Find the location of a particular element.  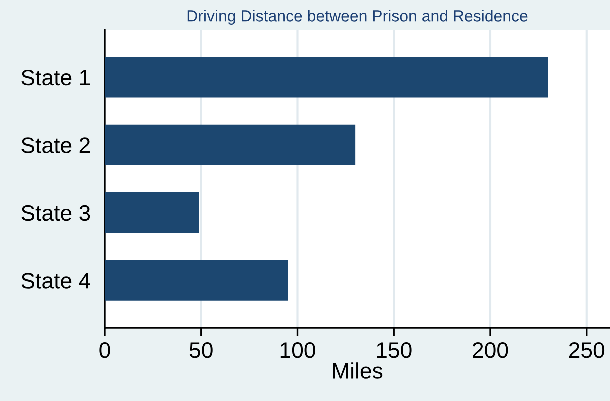

x-tick-label: 200 is located at coordinates (490, 350).